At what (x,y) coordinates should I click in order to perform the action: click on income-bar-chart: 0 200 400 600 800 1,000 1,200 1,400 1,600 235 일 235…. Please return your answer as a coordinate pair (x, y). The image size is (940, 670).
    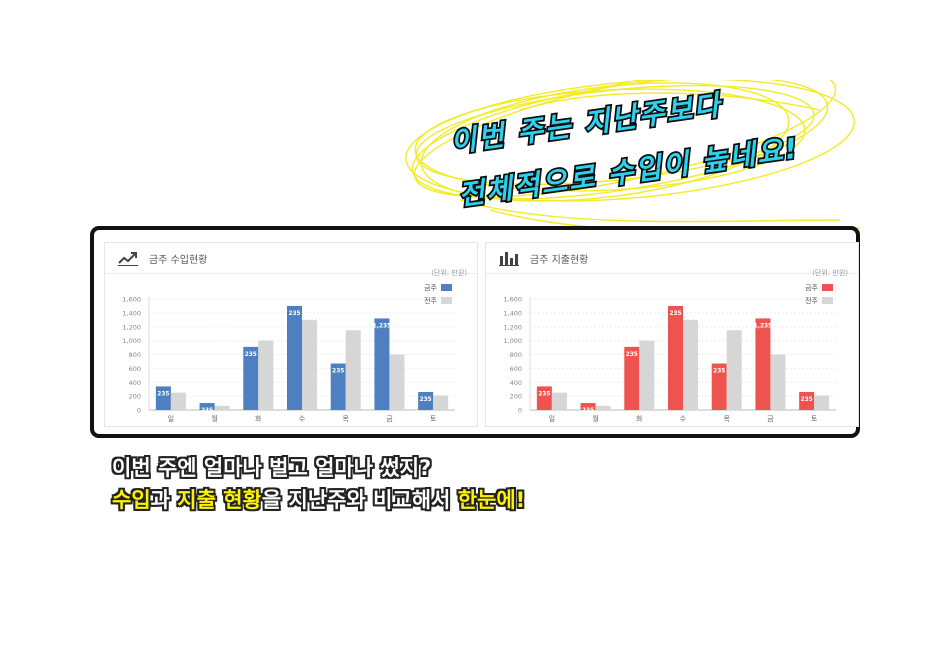
    Looking at the image, I should click on (288, 353).